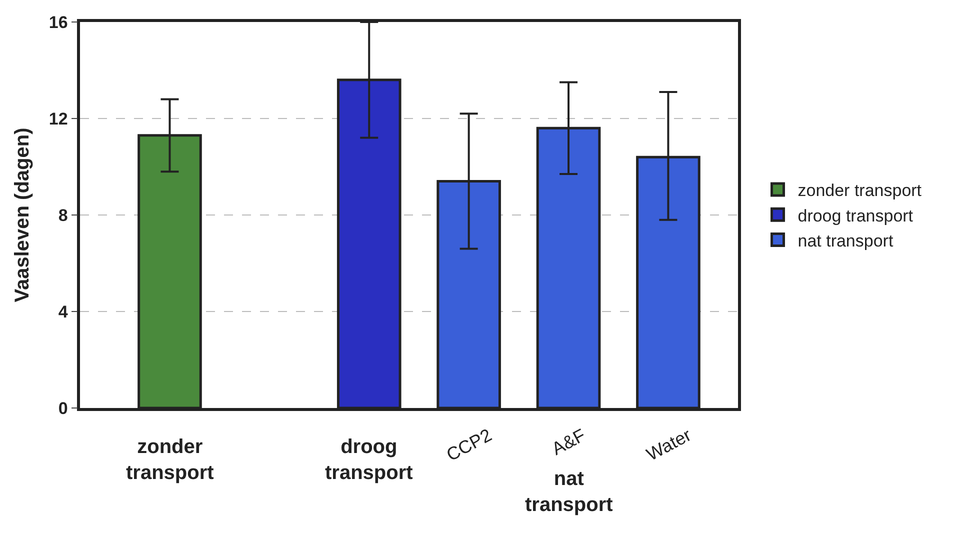 Image resolution: width=958 pixels, height=540 pixels. Describe the element at coordinates (668, 444) in the screenshot. I see `x-tick-label: Water` at that location.